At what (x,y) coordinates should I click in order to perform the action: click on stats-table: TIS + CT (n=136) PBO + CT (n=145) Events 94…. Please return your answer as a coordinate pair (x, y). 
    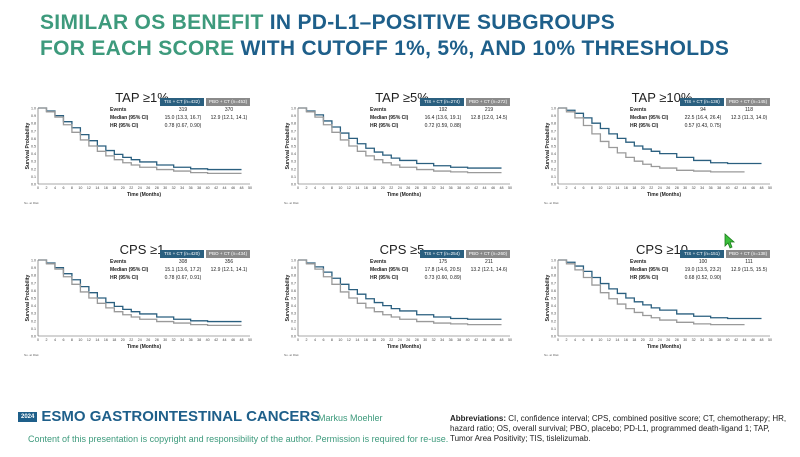
    Looking at the image, I should click on (701, 114).